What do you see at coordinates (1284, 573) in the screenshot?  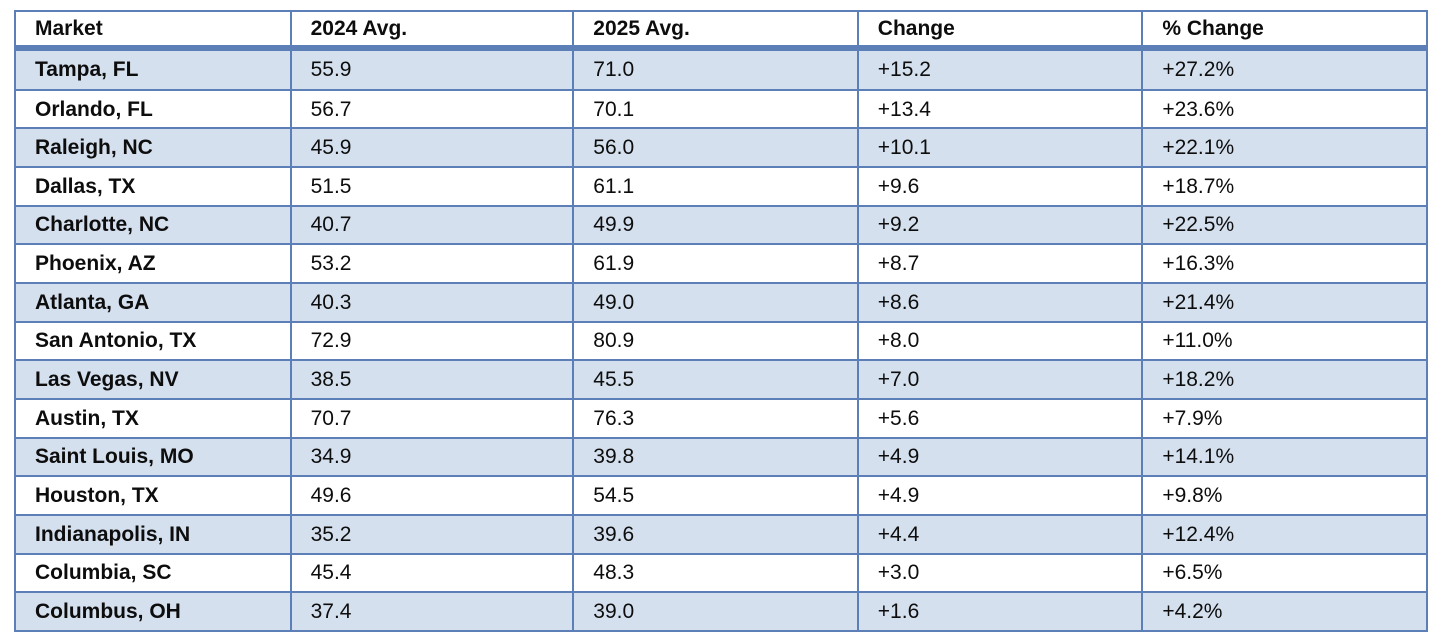 I see `cell-pct-change: +6.5%` at bounding box center [1284, 573].